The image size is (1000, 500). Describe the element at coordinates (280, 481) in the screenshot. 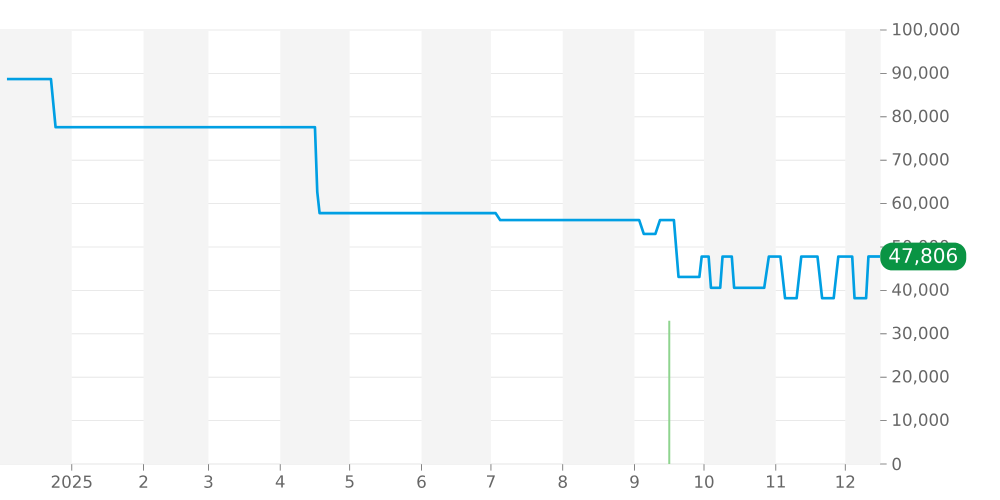

I see `x-tick-label: 4` at that location.